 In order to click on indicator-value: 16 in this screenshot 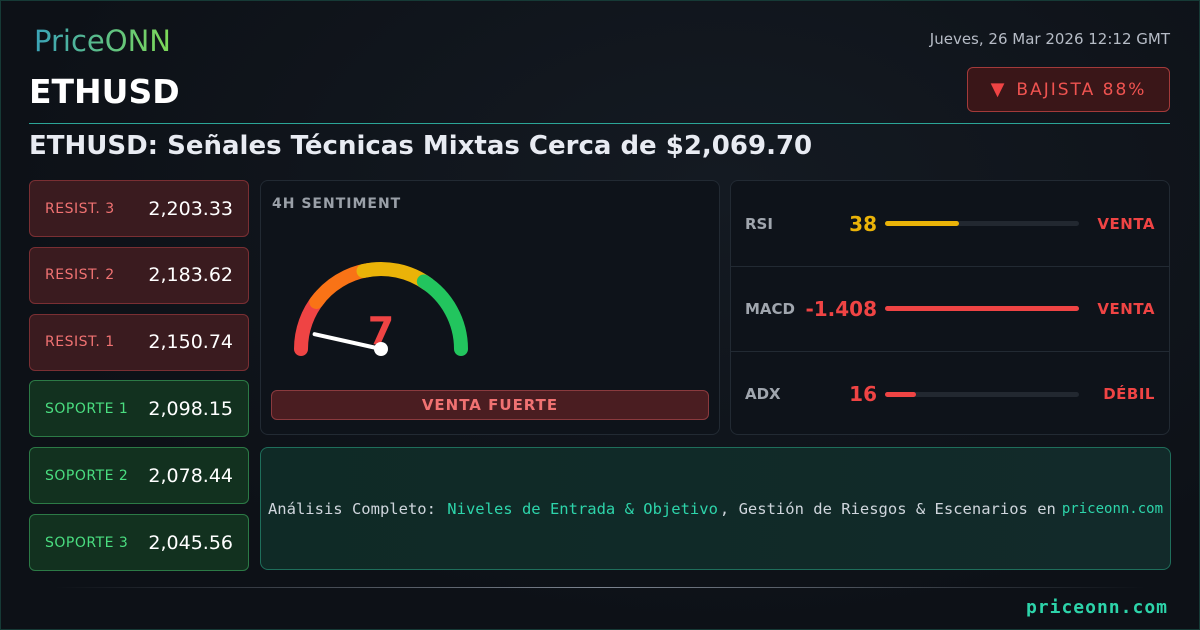, I will do `click(863, 394)`.